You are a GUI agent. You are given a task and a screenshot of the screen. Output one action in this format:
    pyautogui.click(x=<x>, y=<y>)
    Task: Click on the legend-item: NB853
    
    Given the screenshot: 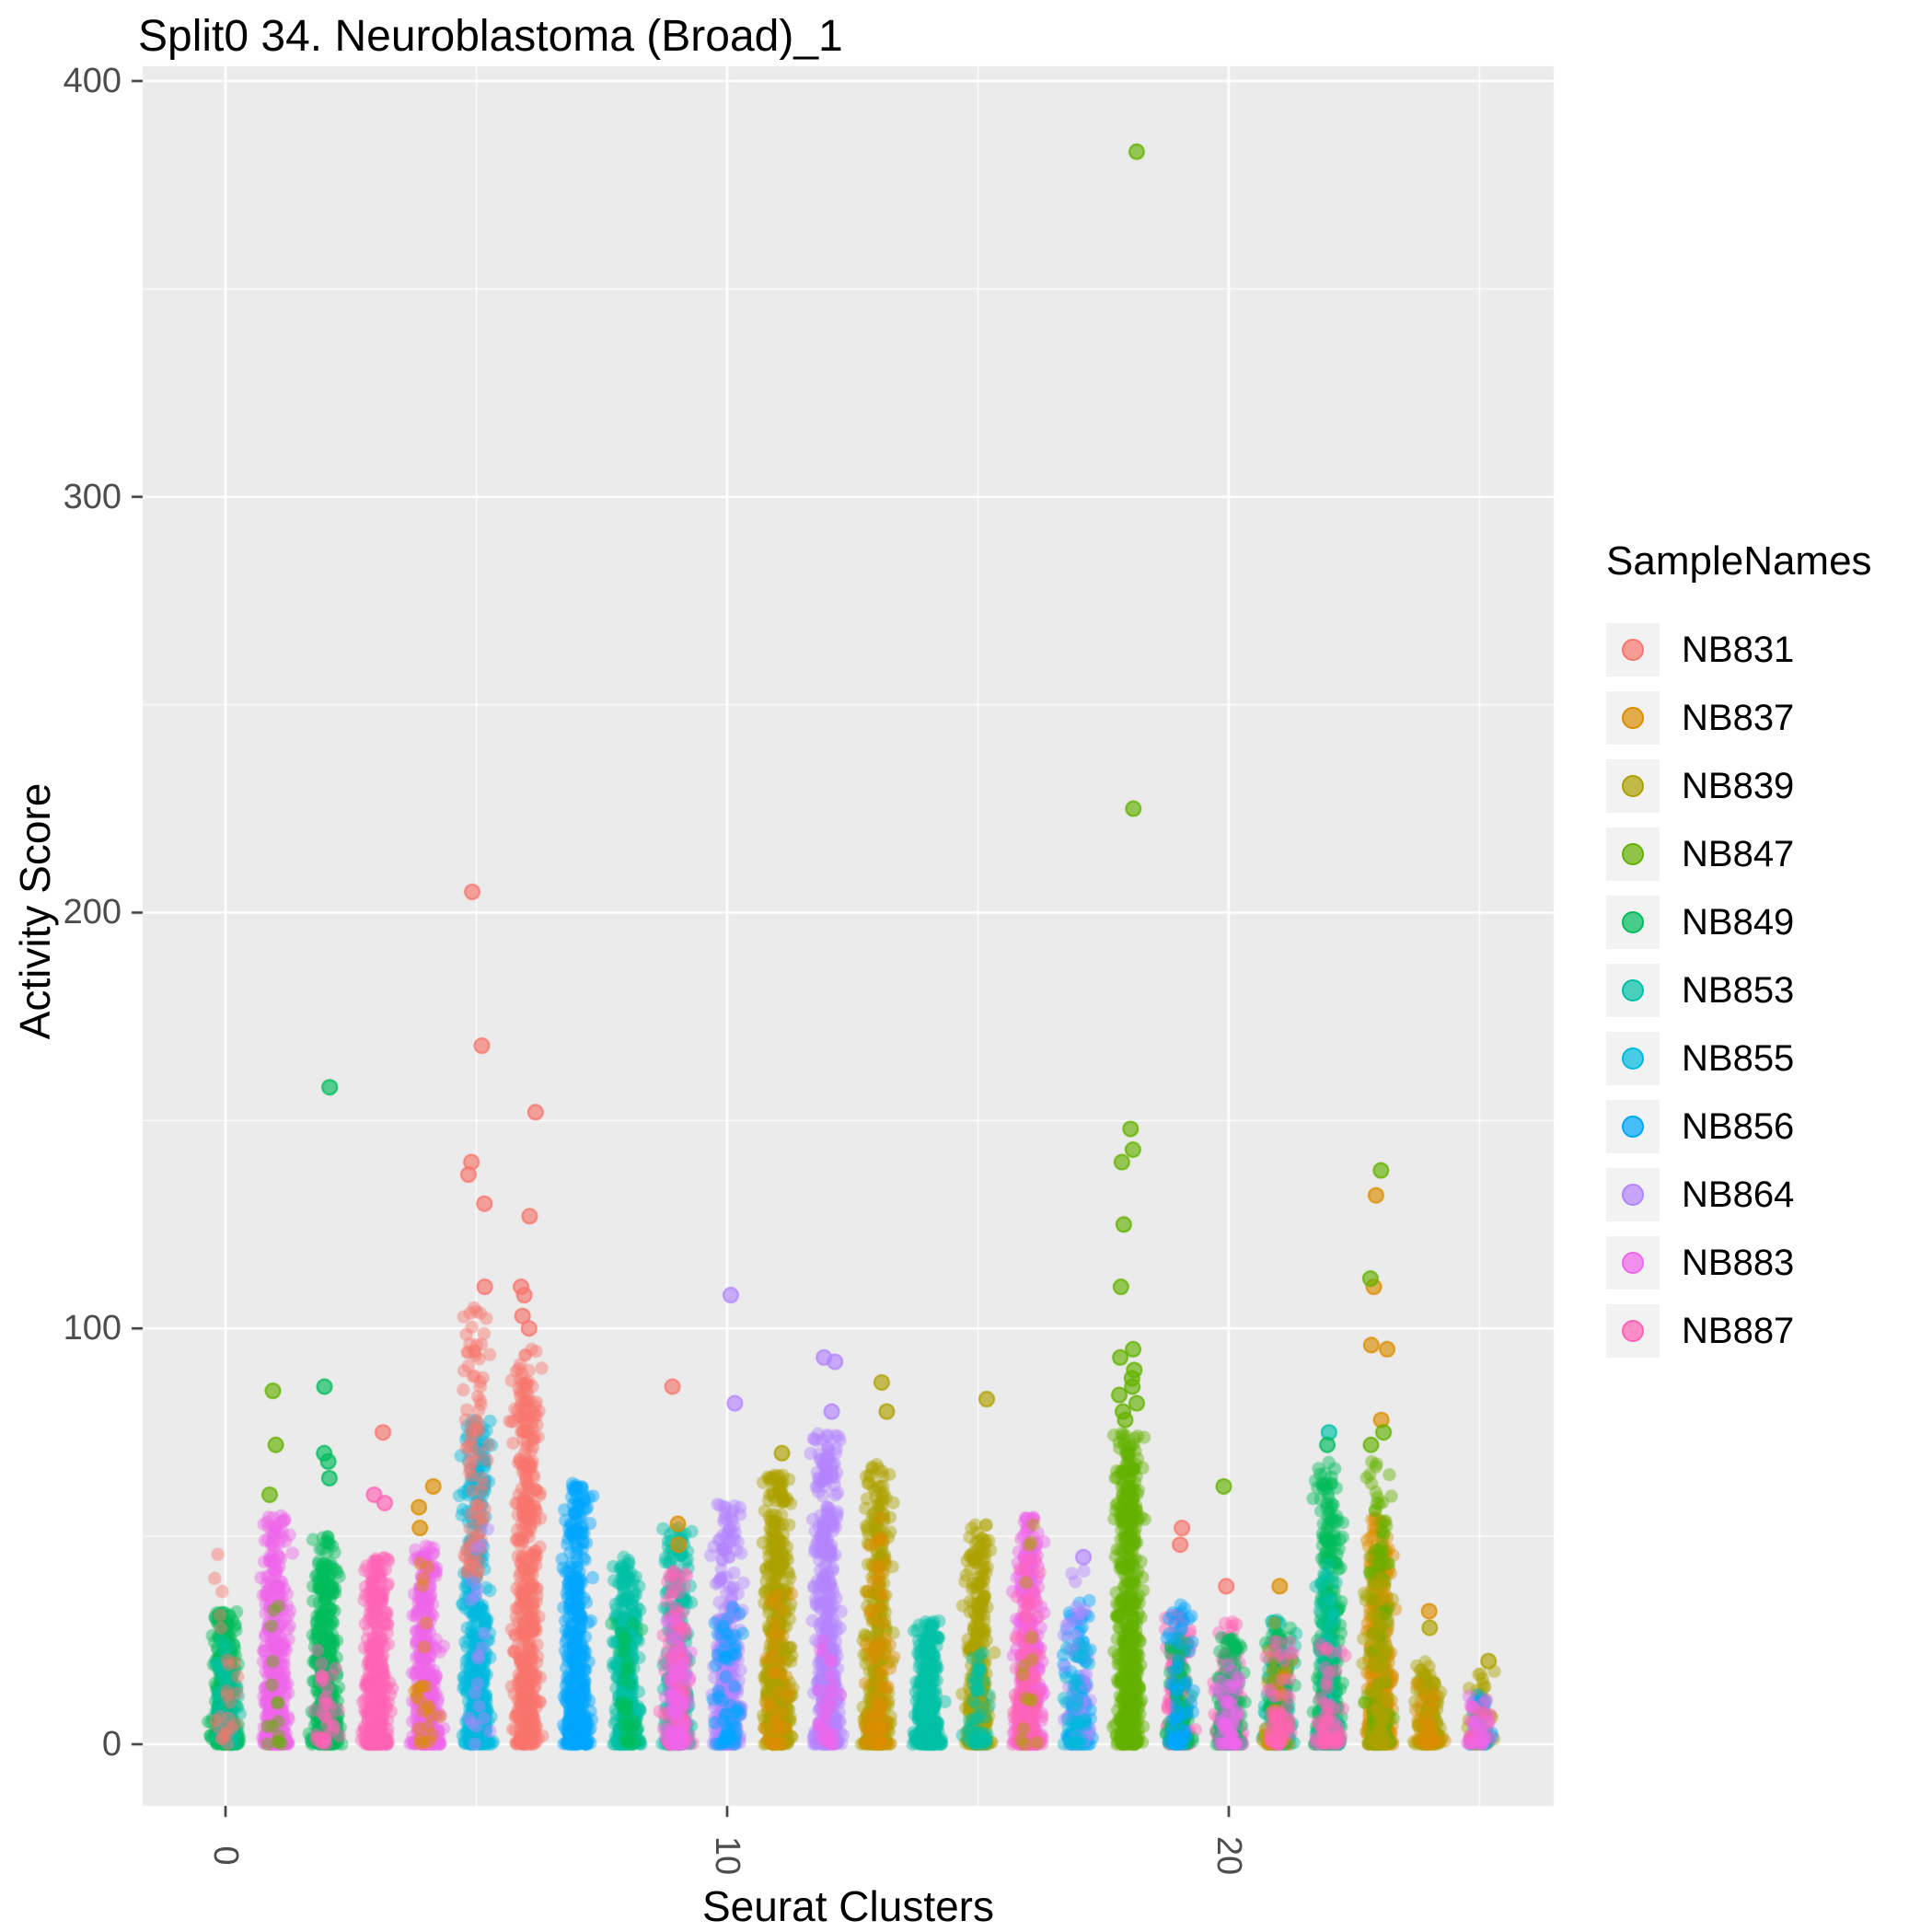 What is the action you would take?
    pyautogui.click(x=1739, y=990)
    